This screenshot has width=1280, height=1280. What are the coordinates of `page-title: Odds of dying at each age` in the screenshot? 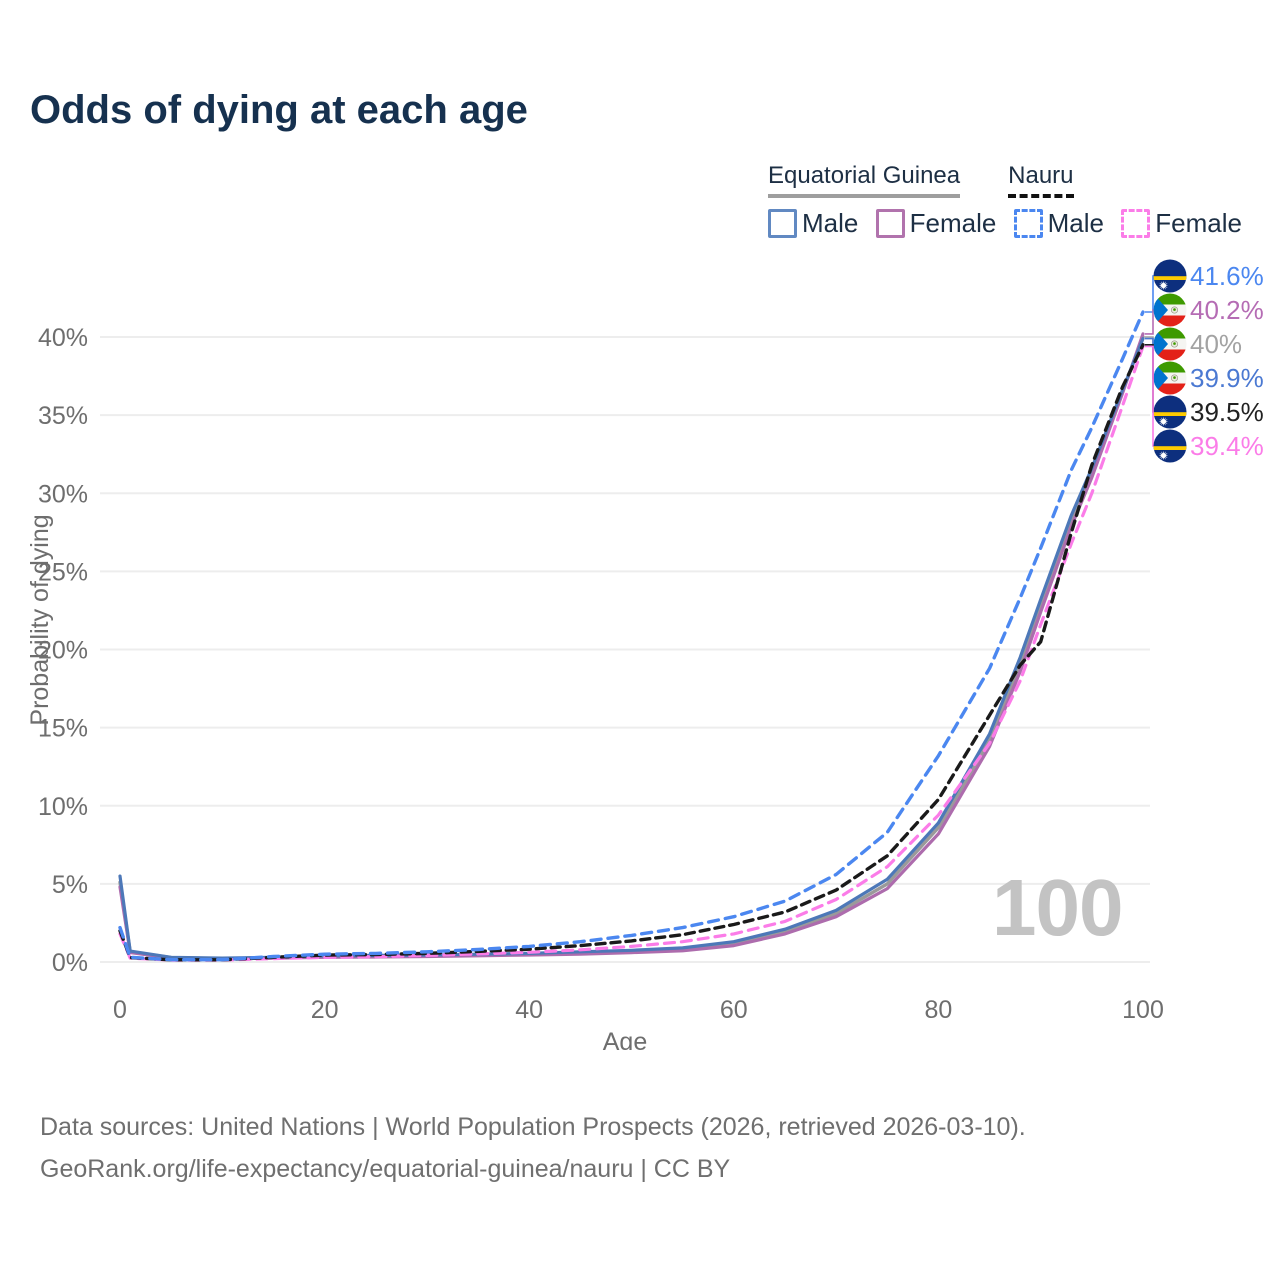 It's located at (279, 110).